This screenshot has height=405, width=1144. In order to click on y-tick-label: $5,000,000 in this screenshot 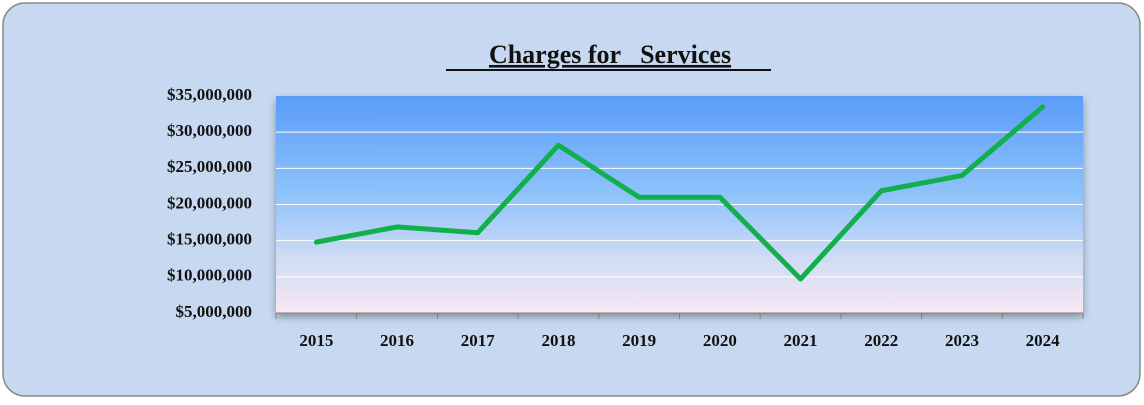, I will do `click(214, 311)`.